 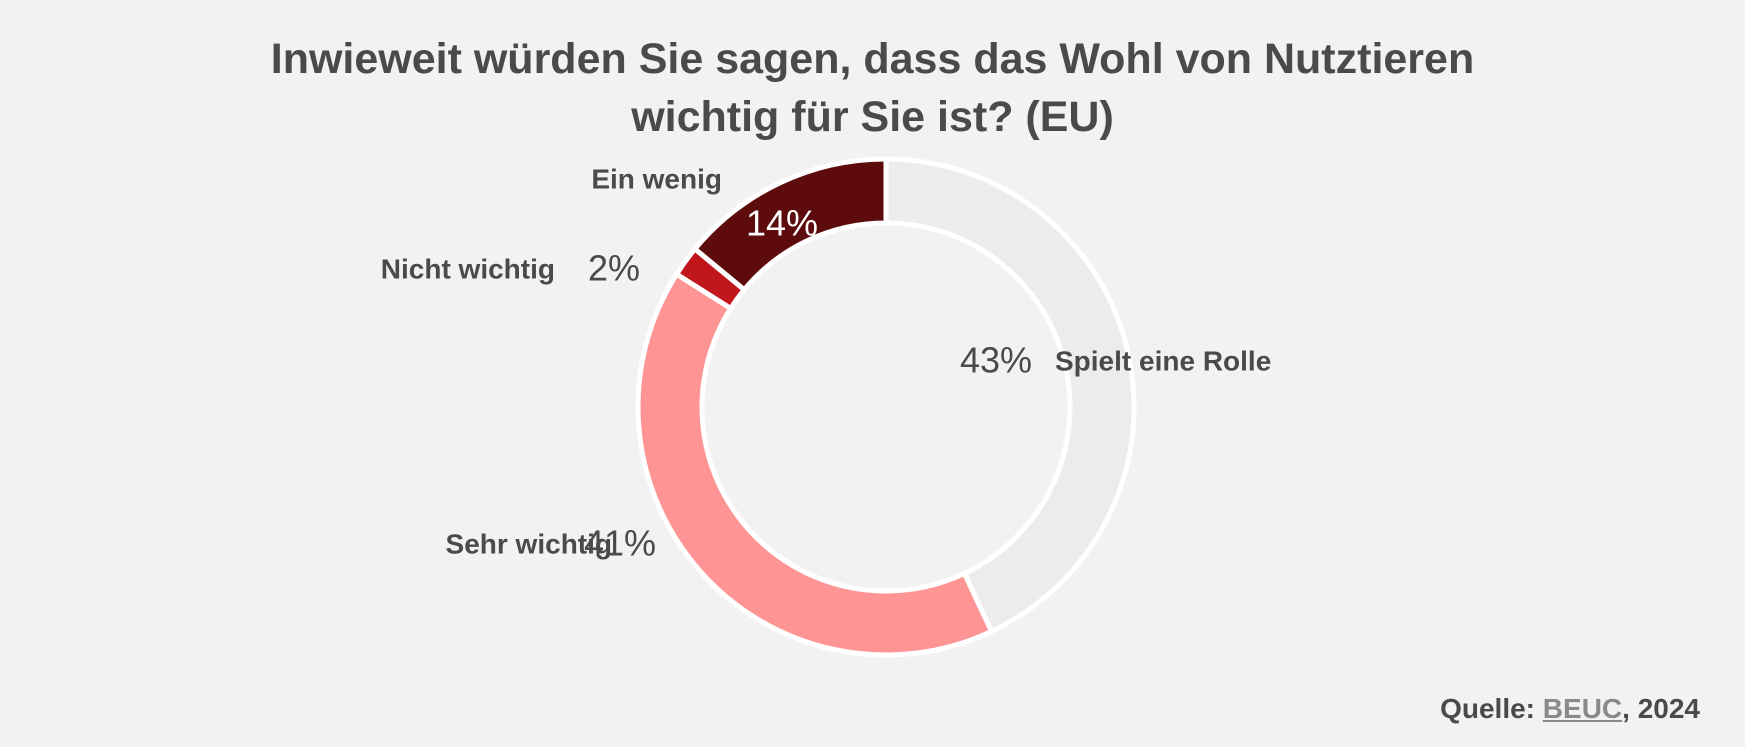 What do you see at coordinates (872, 117) in the screenshot?
I see `chart-title-line-2: wichtig für Sie ist? (EU)` at bounding box center [872, 117].